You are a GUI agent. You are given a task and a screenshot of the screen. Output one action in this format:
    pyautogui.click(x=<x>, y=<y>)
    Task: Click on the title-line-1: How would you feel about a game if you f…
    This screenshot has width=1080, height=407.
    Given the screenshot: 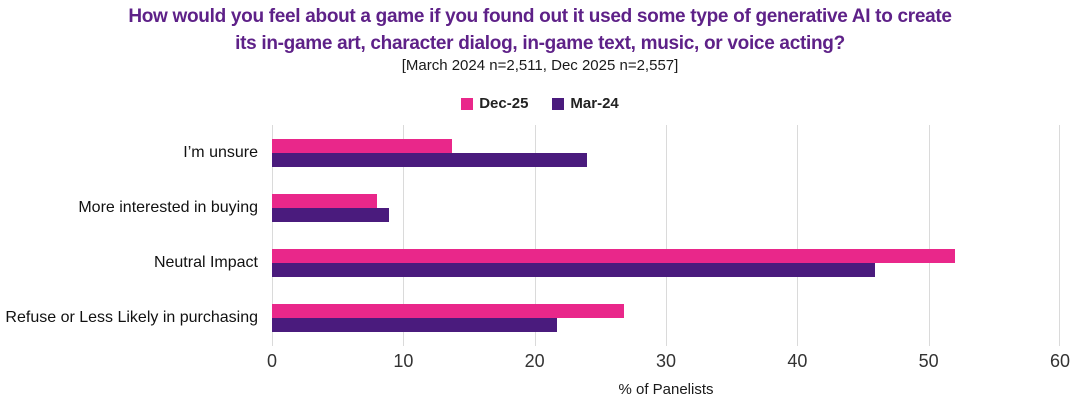 What is the action you would take?
    pyautogui.click(x=540, y=16)
    